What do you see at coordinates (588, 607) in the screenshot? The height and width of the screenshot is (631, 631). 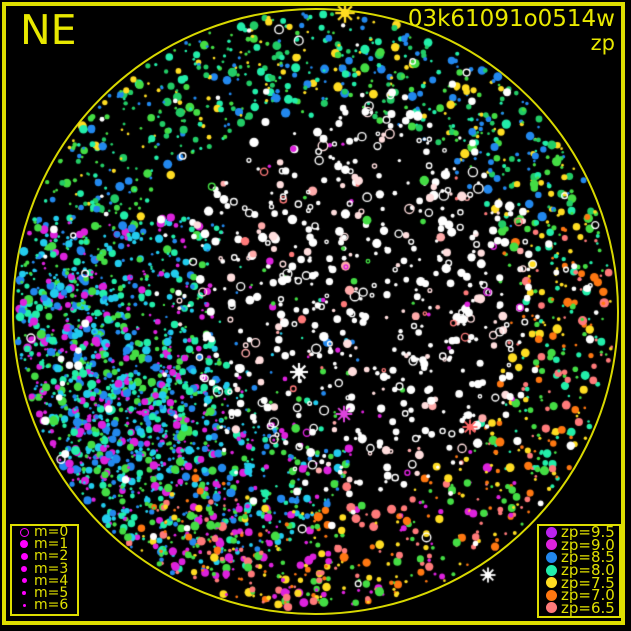 I see `zeropoint-legend-row-label: zp=6.5` at bounding box center [588, 607].